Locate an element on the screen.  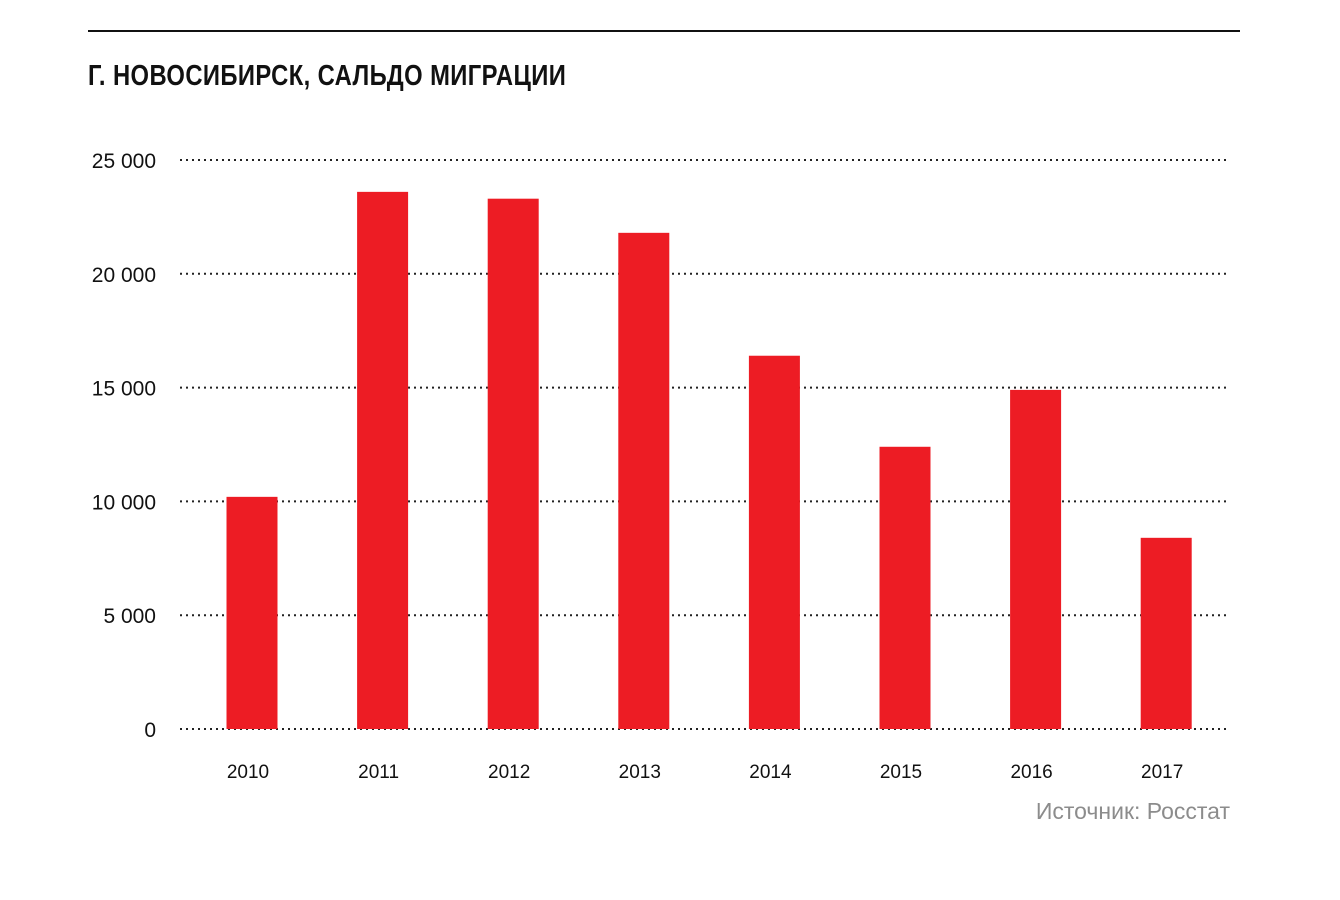
y-tick-label: 10 000 is located at coordinates (124, 502).